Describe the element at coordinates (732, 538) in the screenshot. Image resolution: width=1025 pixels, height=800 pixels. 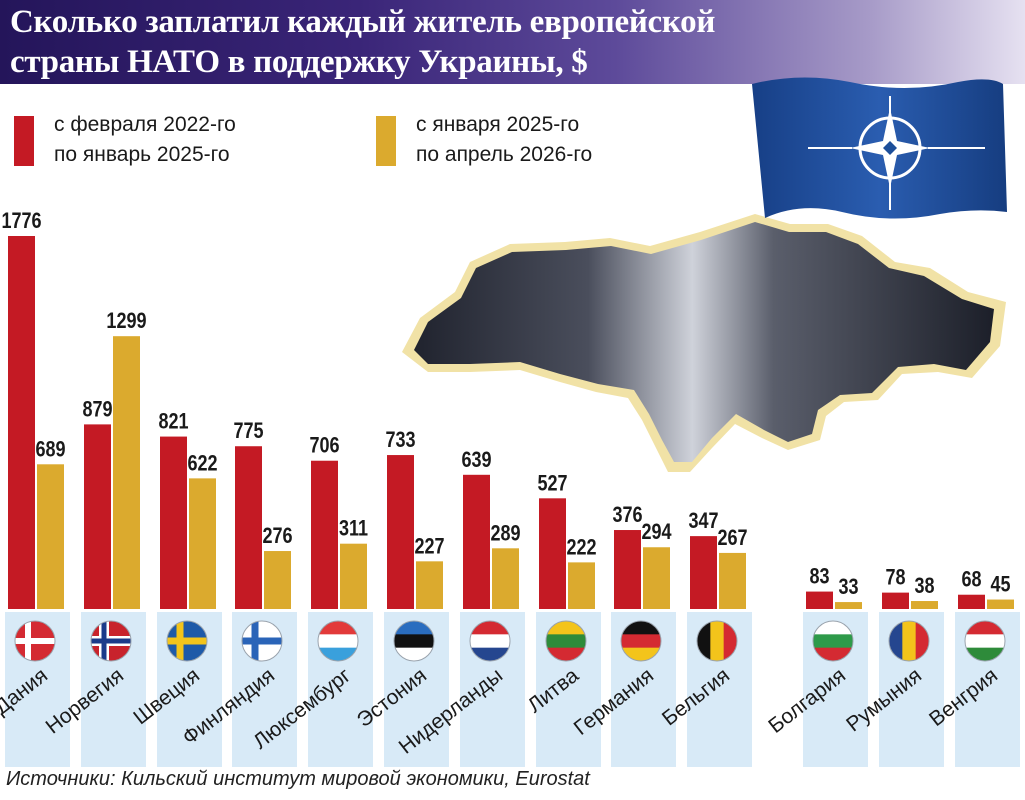
I see `value-label-series2: 267` at that location.